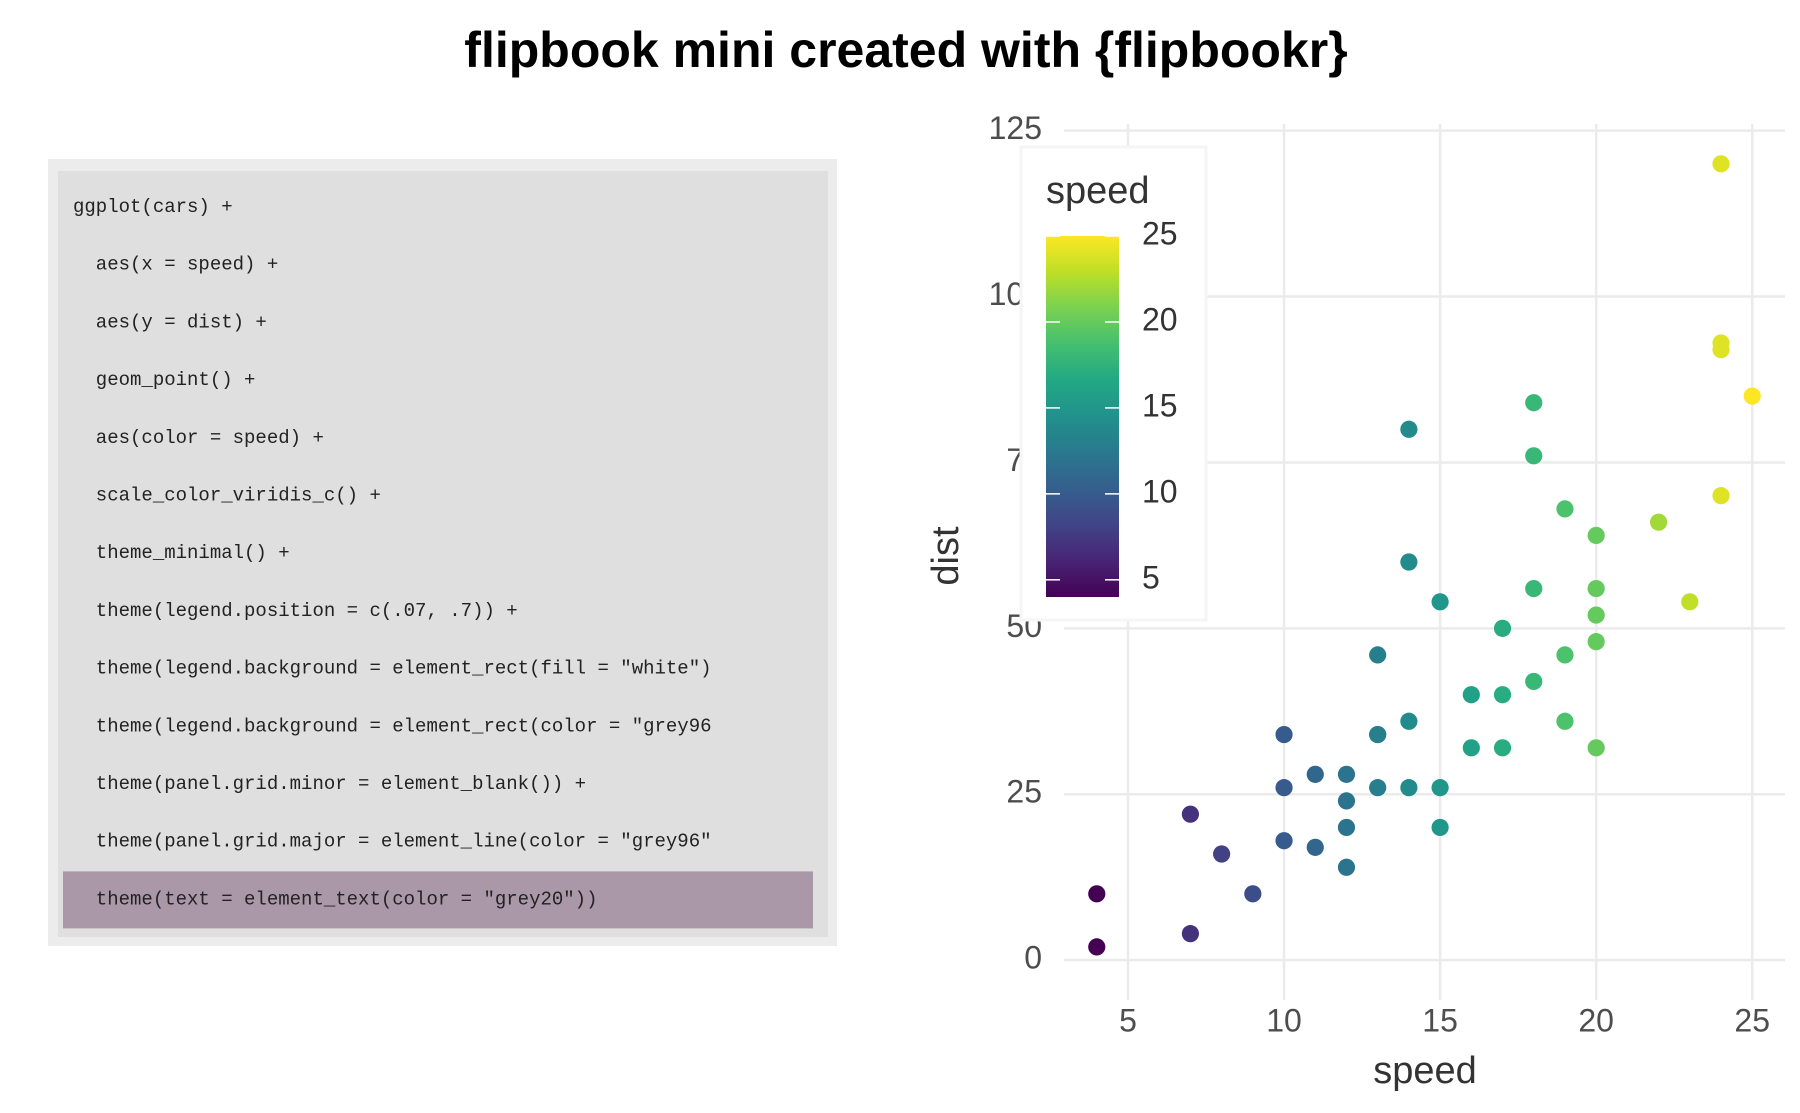  Describe the element at coordinates (1033, 958) in the screenshot. I see `y-tick-label: 0` at that location.